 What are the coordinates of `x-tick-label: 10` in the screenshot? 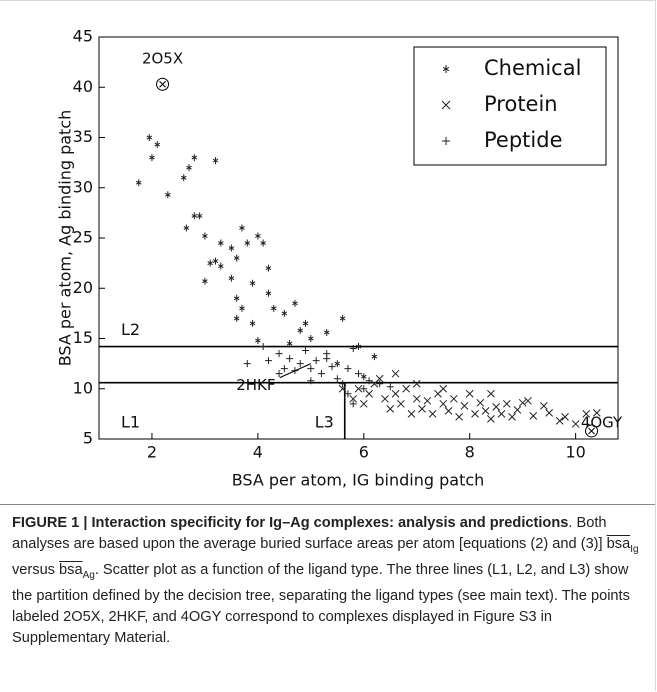 It's located at (575, 452).